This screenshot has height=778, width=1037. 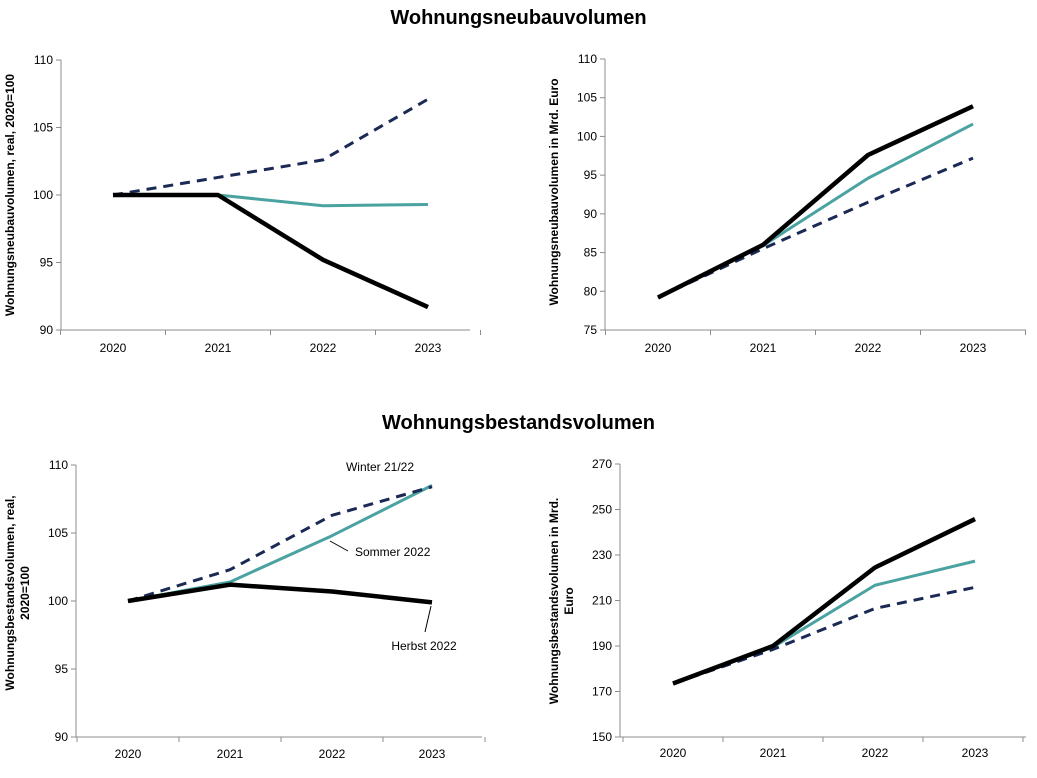 I want to click on y-axis-label: Wohnungsneubauvolumen, real, 2020=100, so click(x=10, y=195).